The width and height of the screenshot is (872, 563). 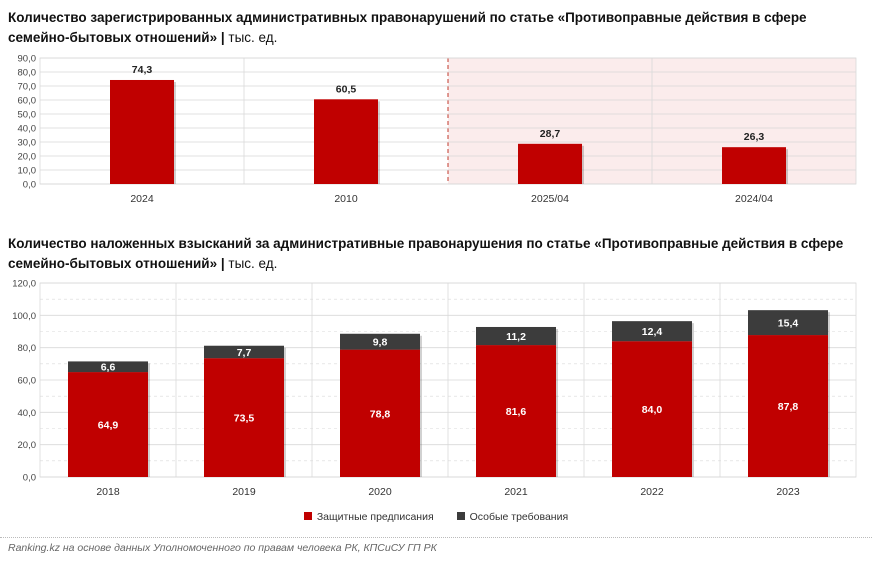 I want to click on chart2-category-label: 2018, so click(x=108, y=492).